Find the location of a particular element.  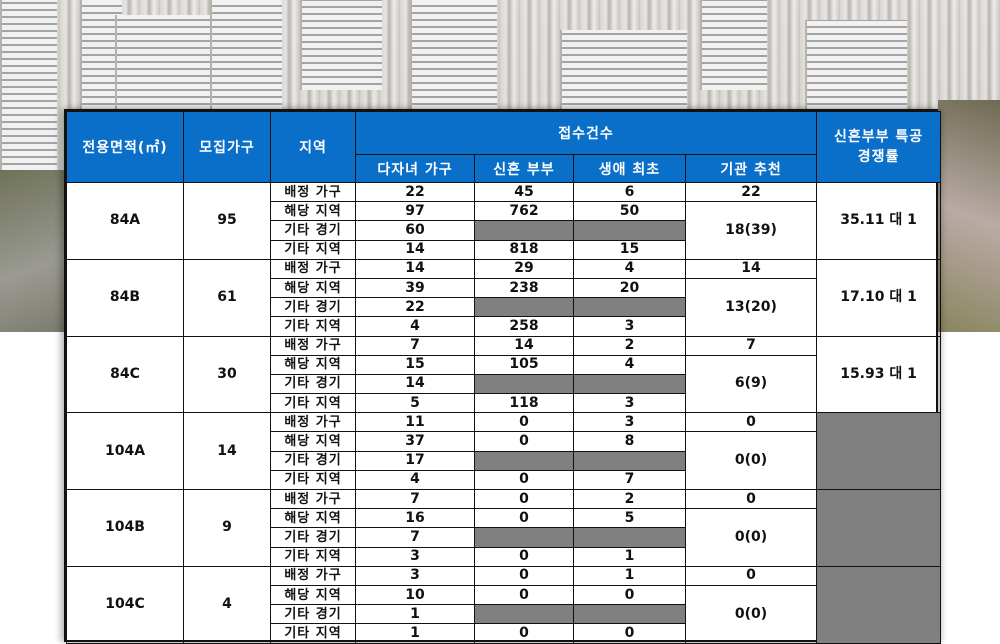

table-row: 기타 지역 1 0 0 is located at coordinates (504, 633).